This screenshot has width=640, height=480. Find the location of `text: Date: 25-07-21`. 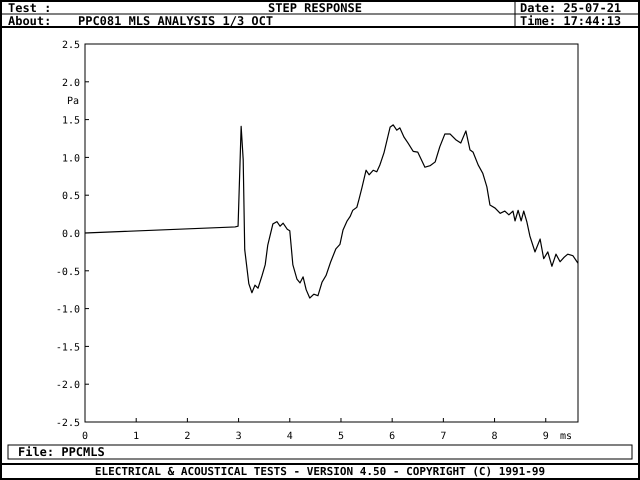

text: Date: 25-07-21 is located at coordinates (571, 8).